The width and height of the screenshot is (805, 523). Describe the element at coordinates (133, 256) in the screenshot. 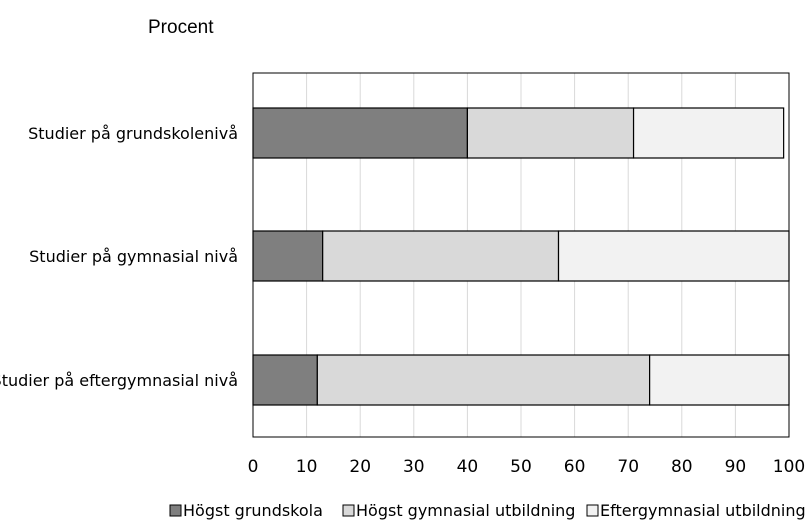

I see `category-label: Studier på gymnasial nivå` at that location.